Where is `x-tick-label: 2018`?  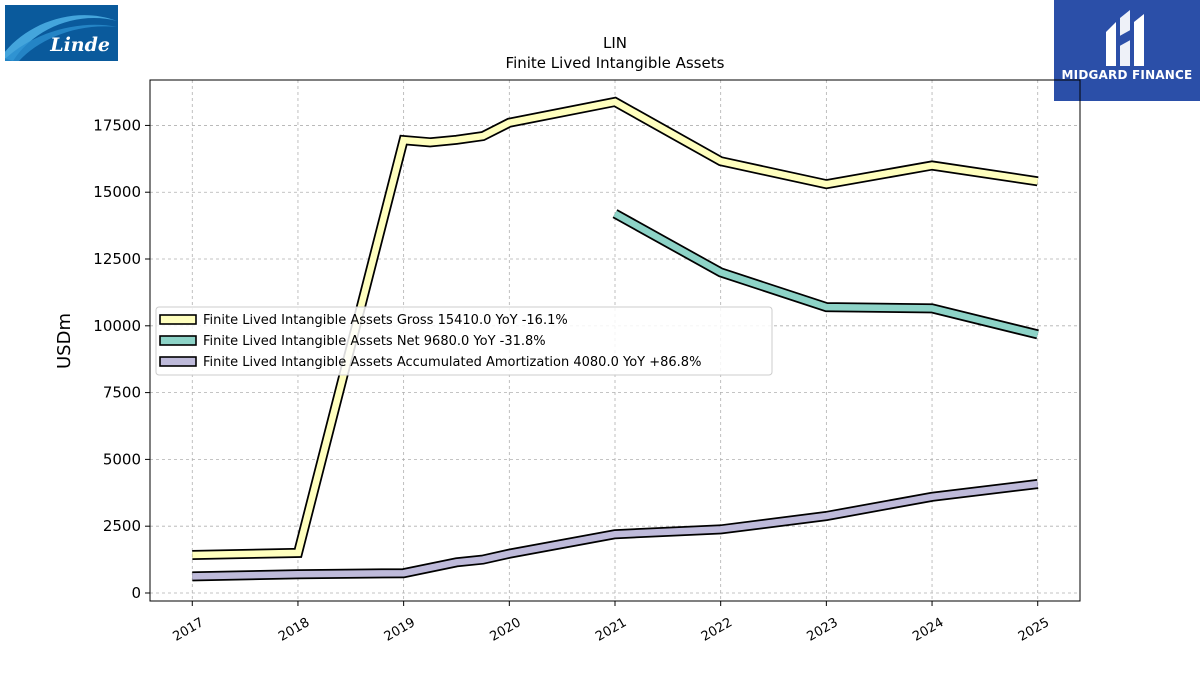 x-tick-label: 2018 is located at coordinates (294, 630).